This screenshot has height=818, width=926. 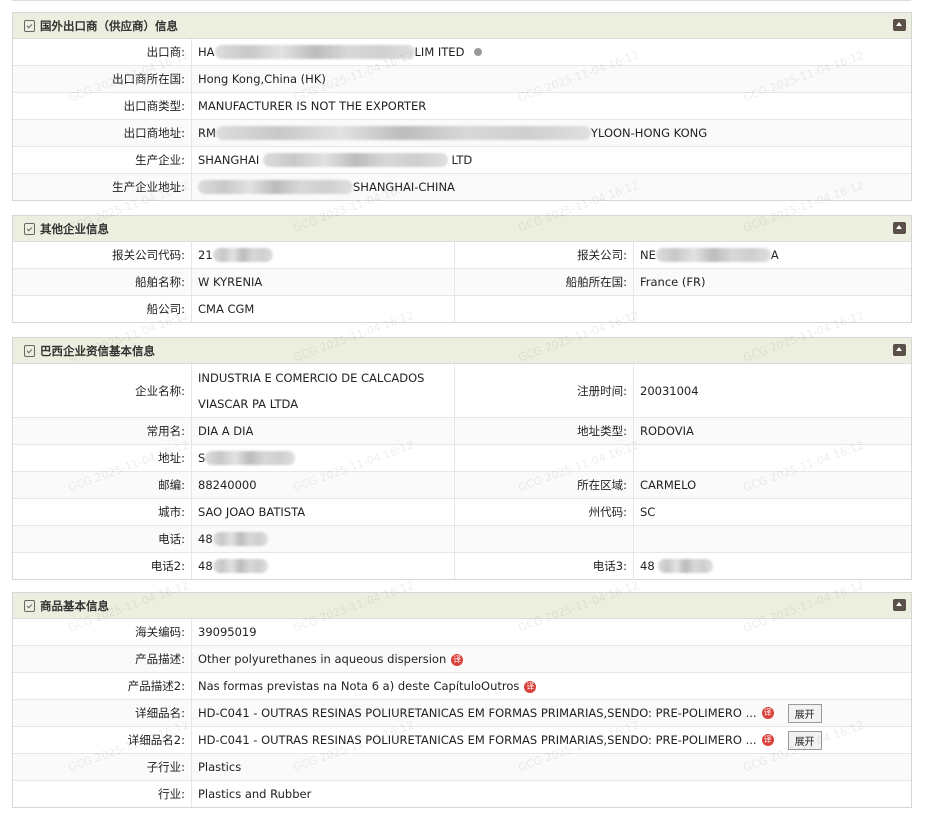 I want to click on panel-title: 巴西企业资信基本信息, so click(x=97, y=350).